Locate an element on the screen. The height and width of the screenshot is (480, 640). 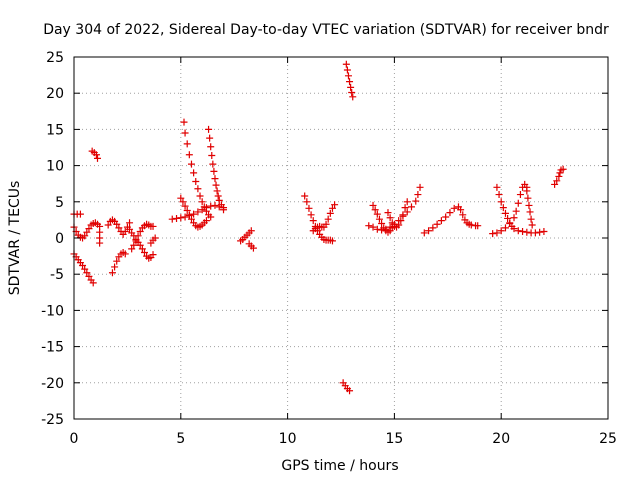
x-tick-label: 20 is located at coordinates (501, 439).